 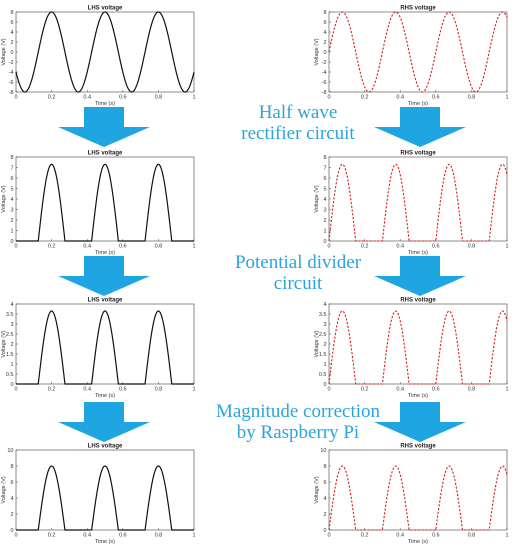 What do you see at coordinates (11, 169) in the screenshot?
I see `y-tick-label: 7` at bounding box center [11, 169].